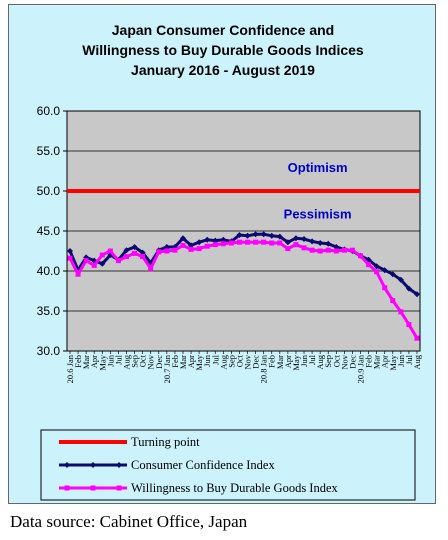  What do you see at coordinates (165, 442) in the screenshot?
I see `legend-label-turning-point: Turning point` at bounding box center [165, 442].